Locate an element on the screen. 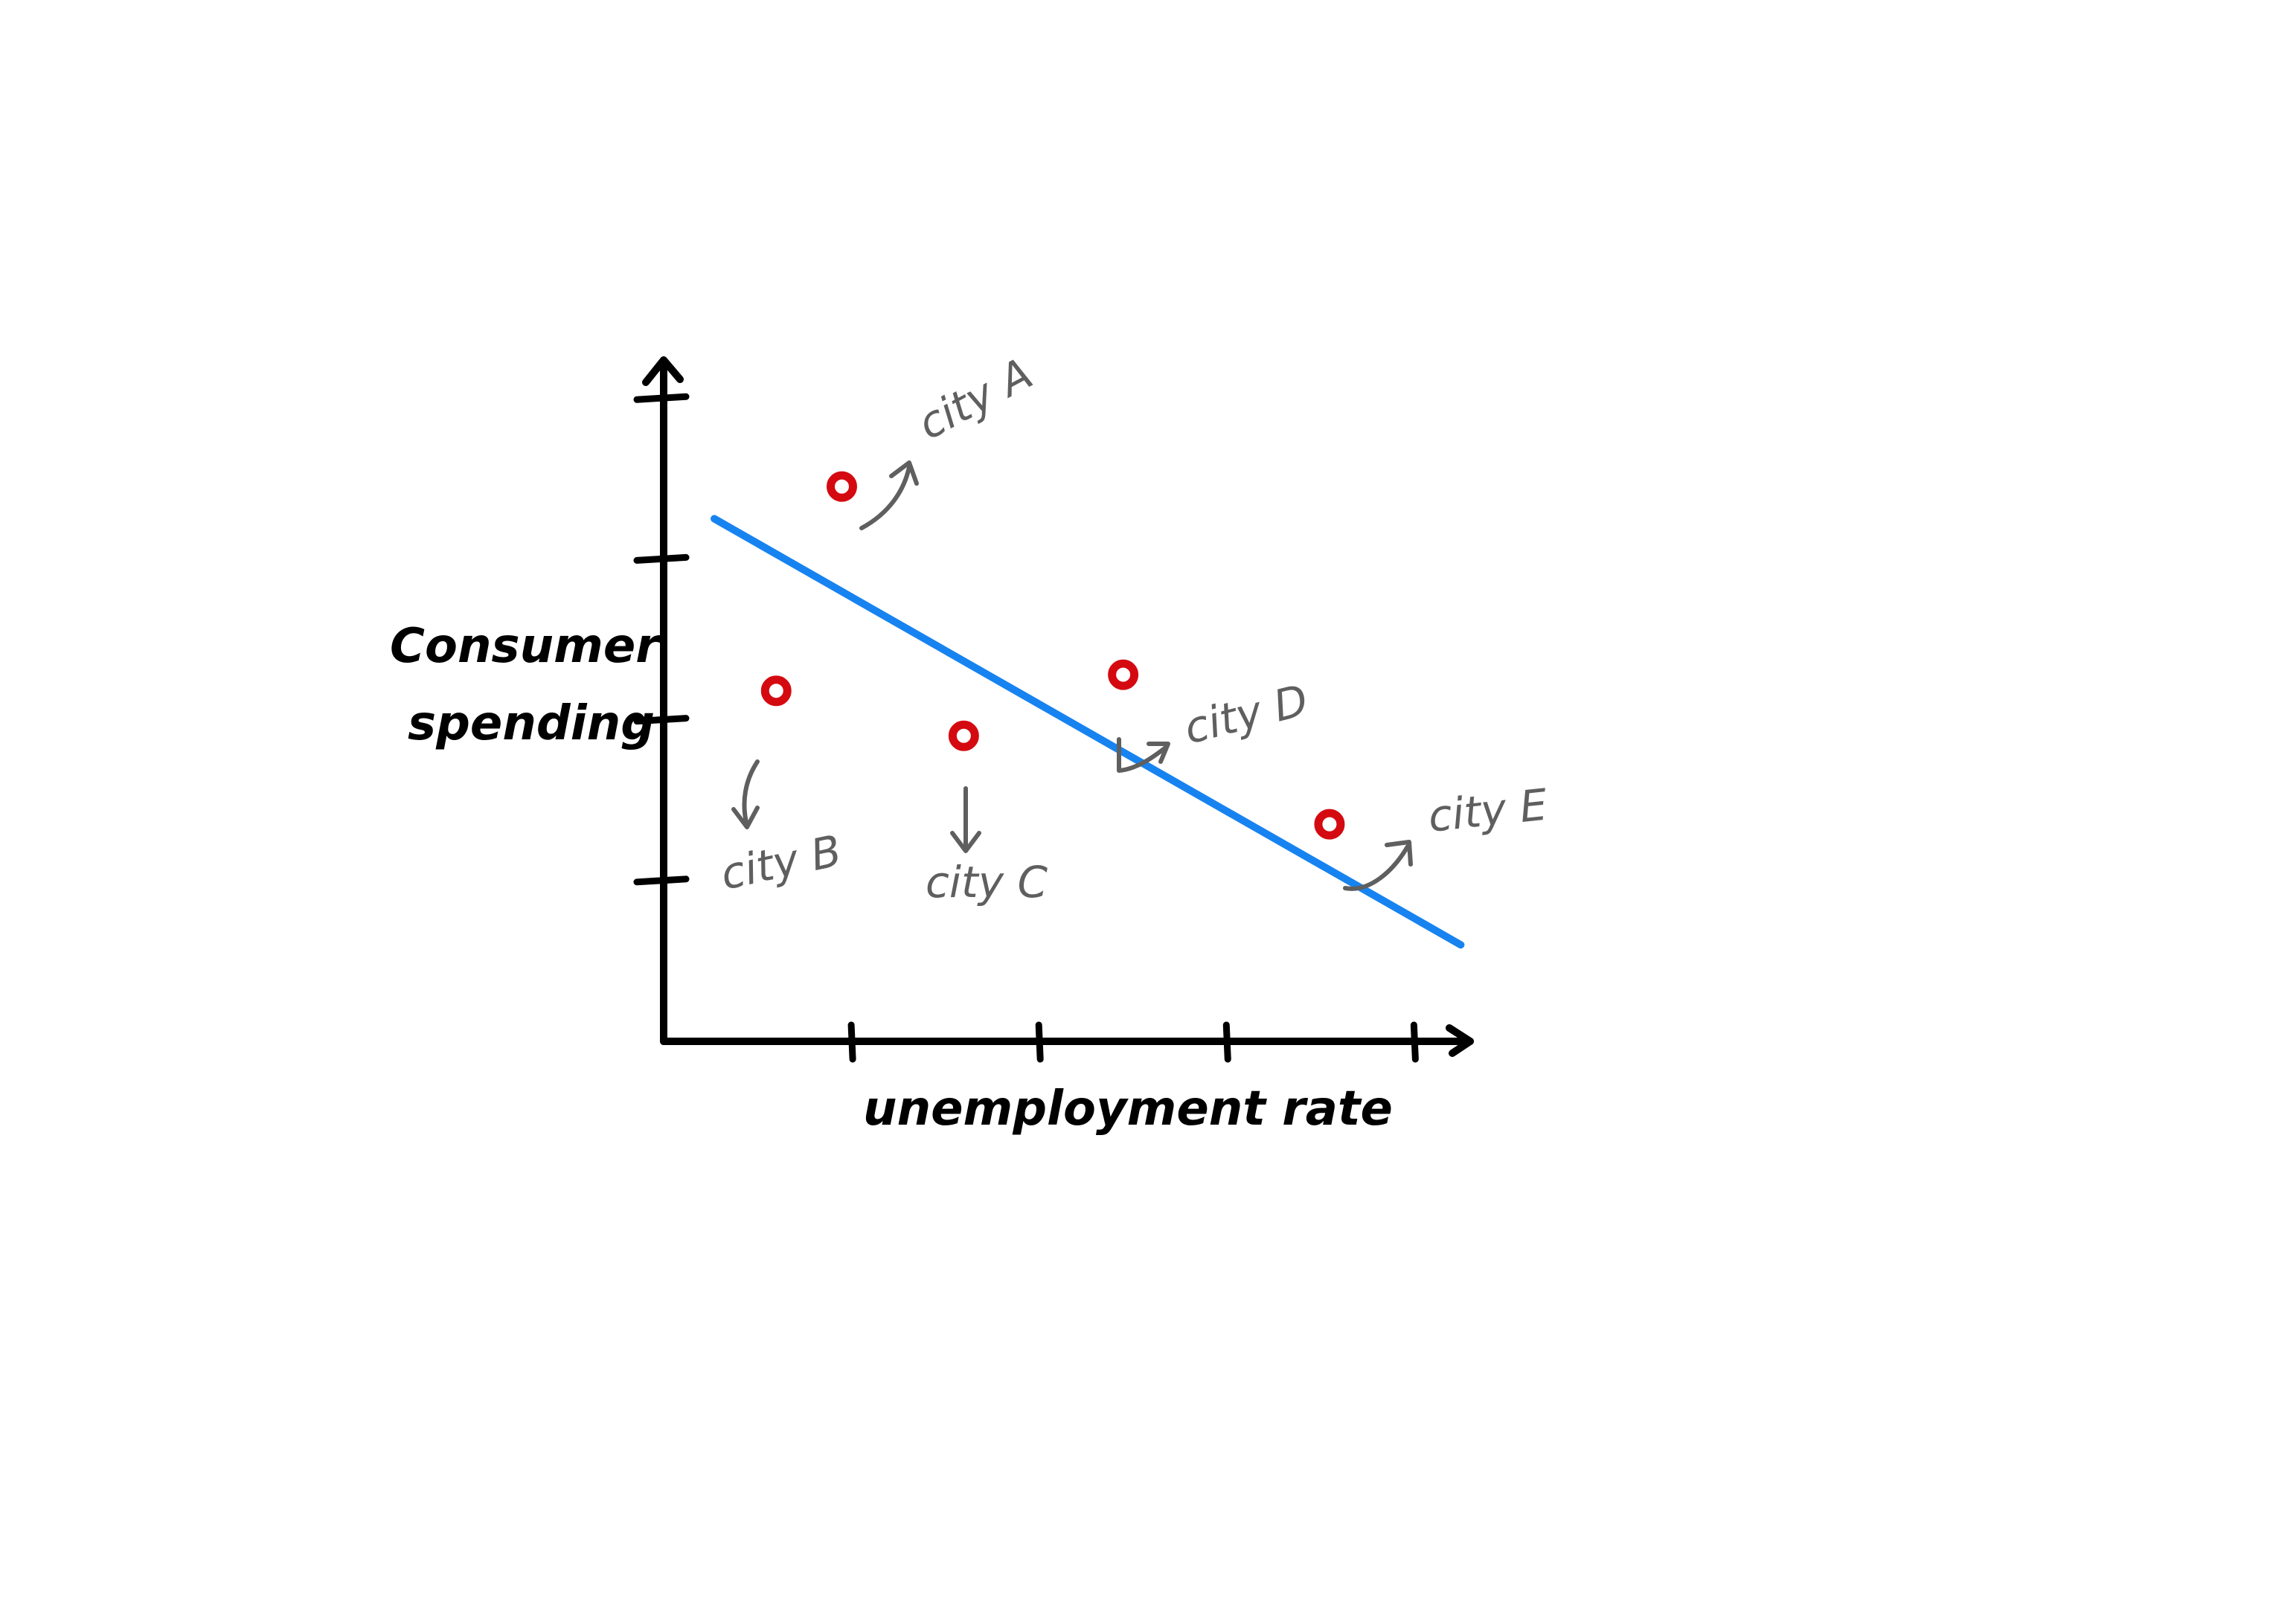  point-city-c is located at coordinates (963, 735).